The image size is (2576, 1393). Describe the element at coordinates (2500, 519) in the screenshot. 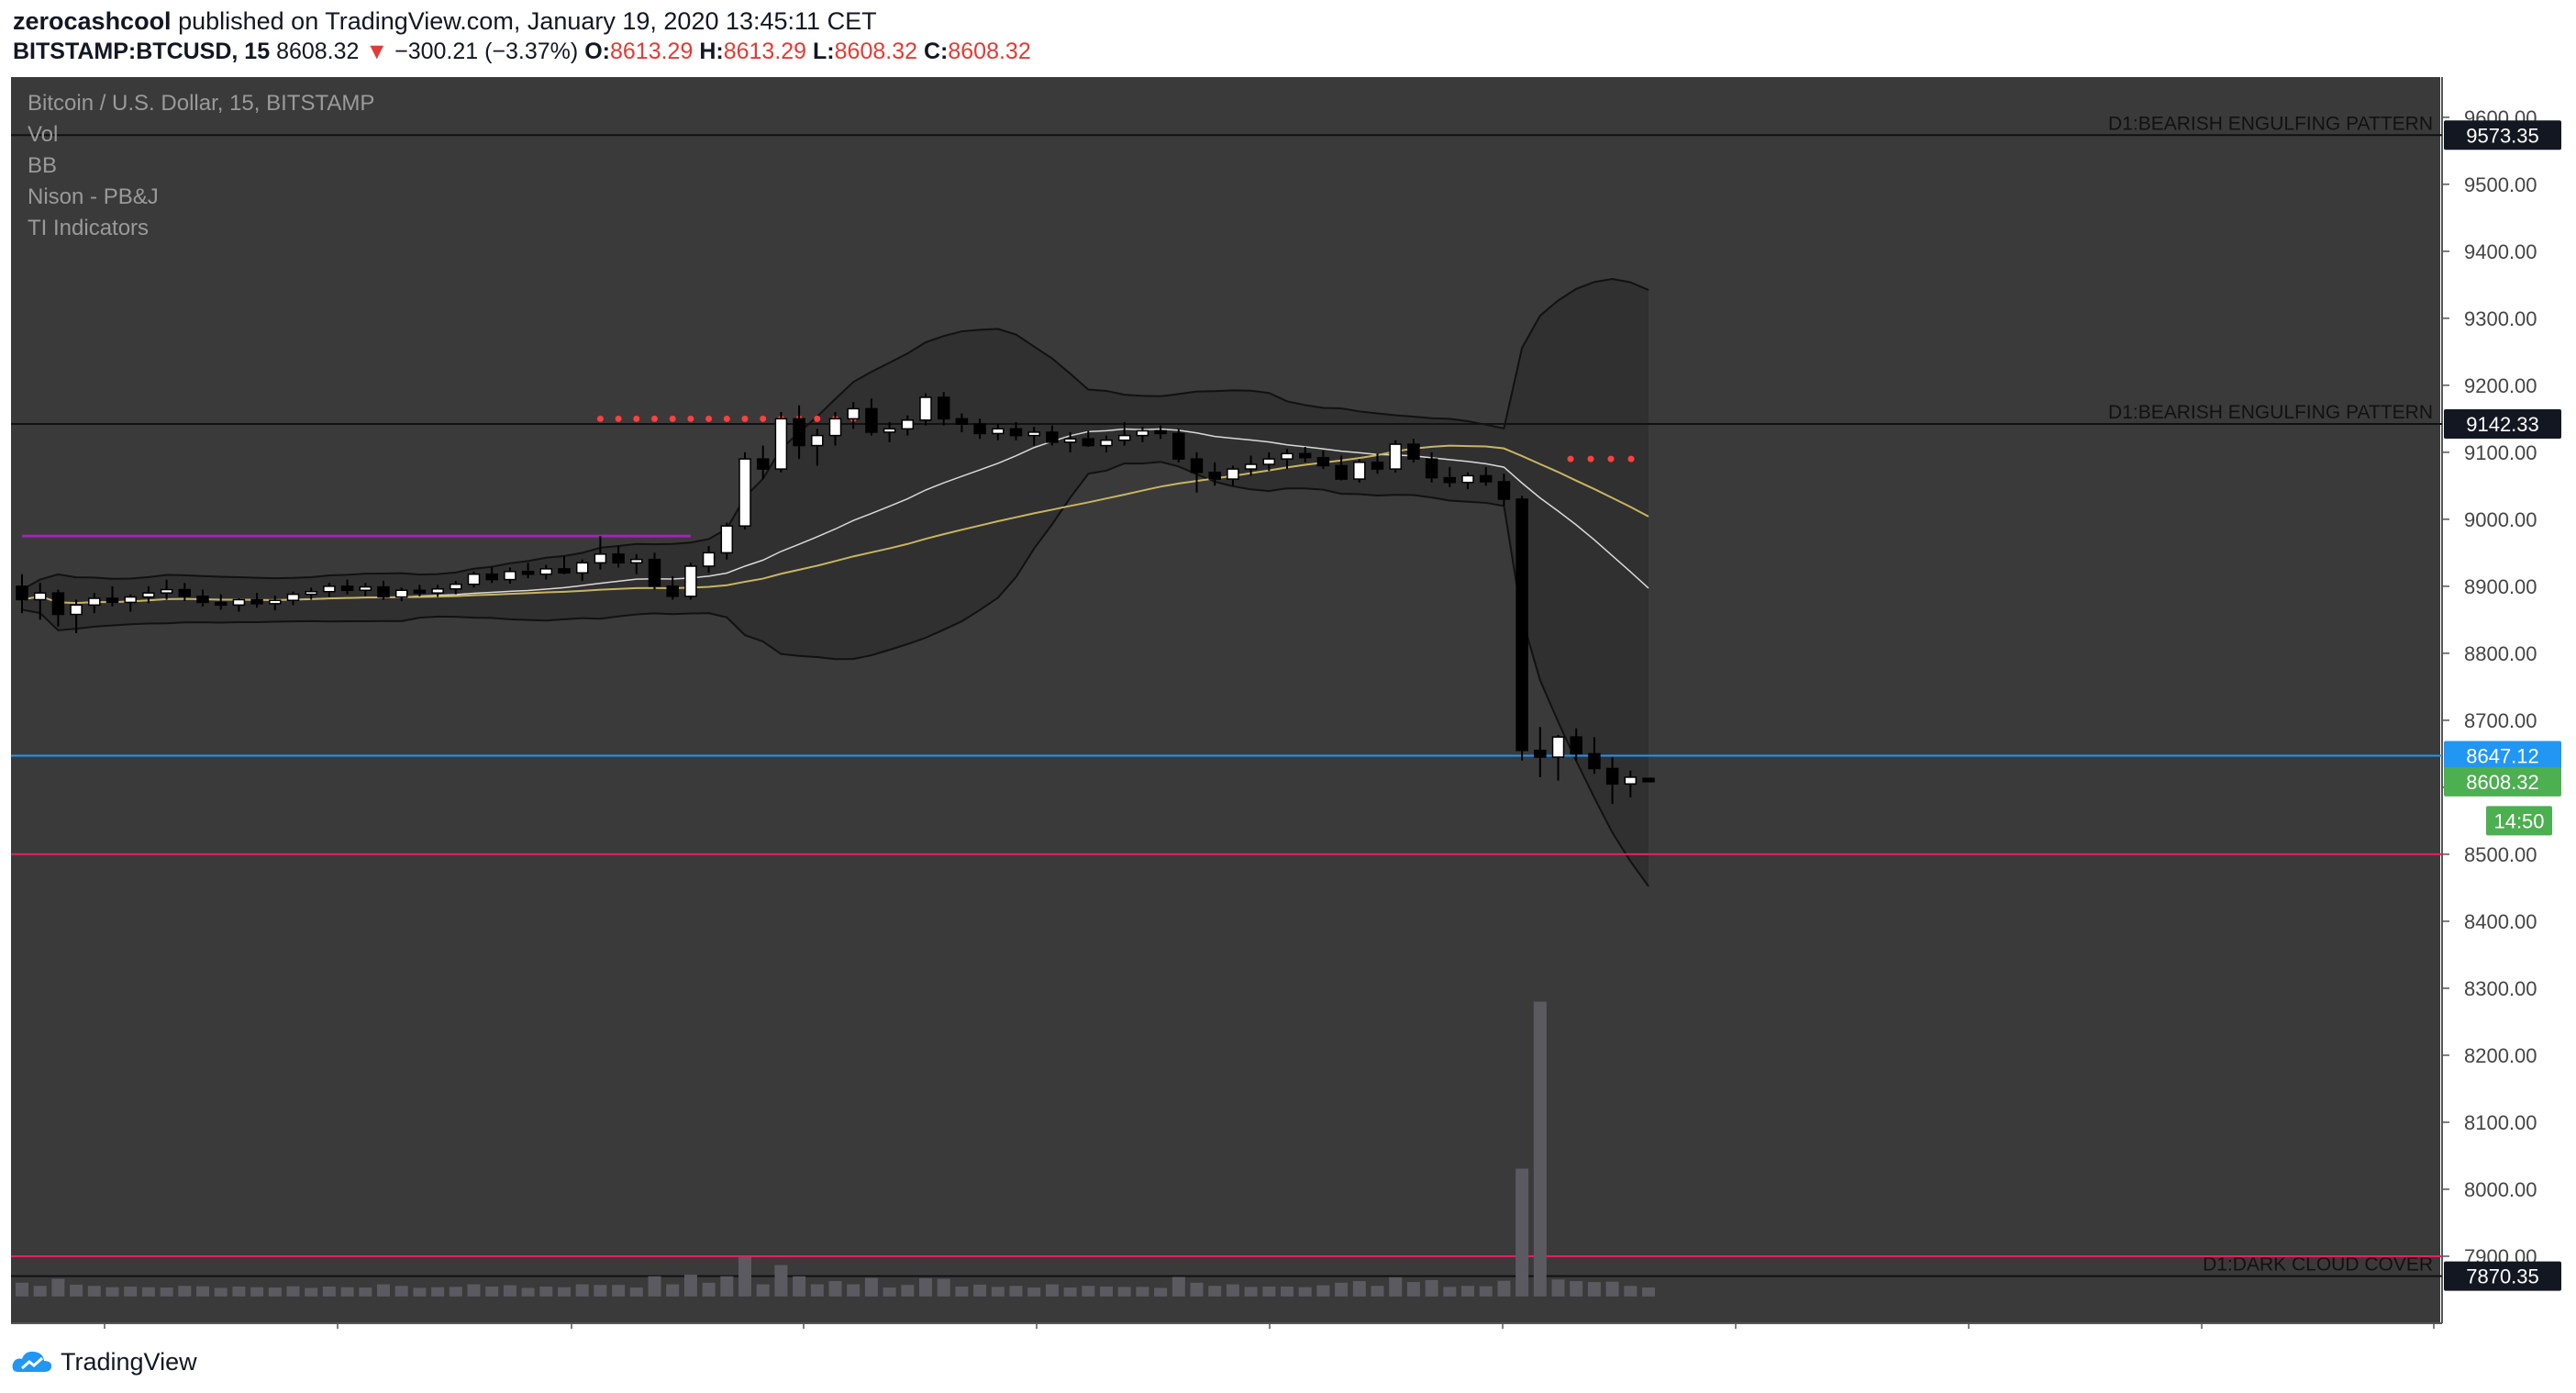

I see `y-tick-label: 9000.00` at that location.